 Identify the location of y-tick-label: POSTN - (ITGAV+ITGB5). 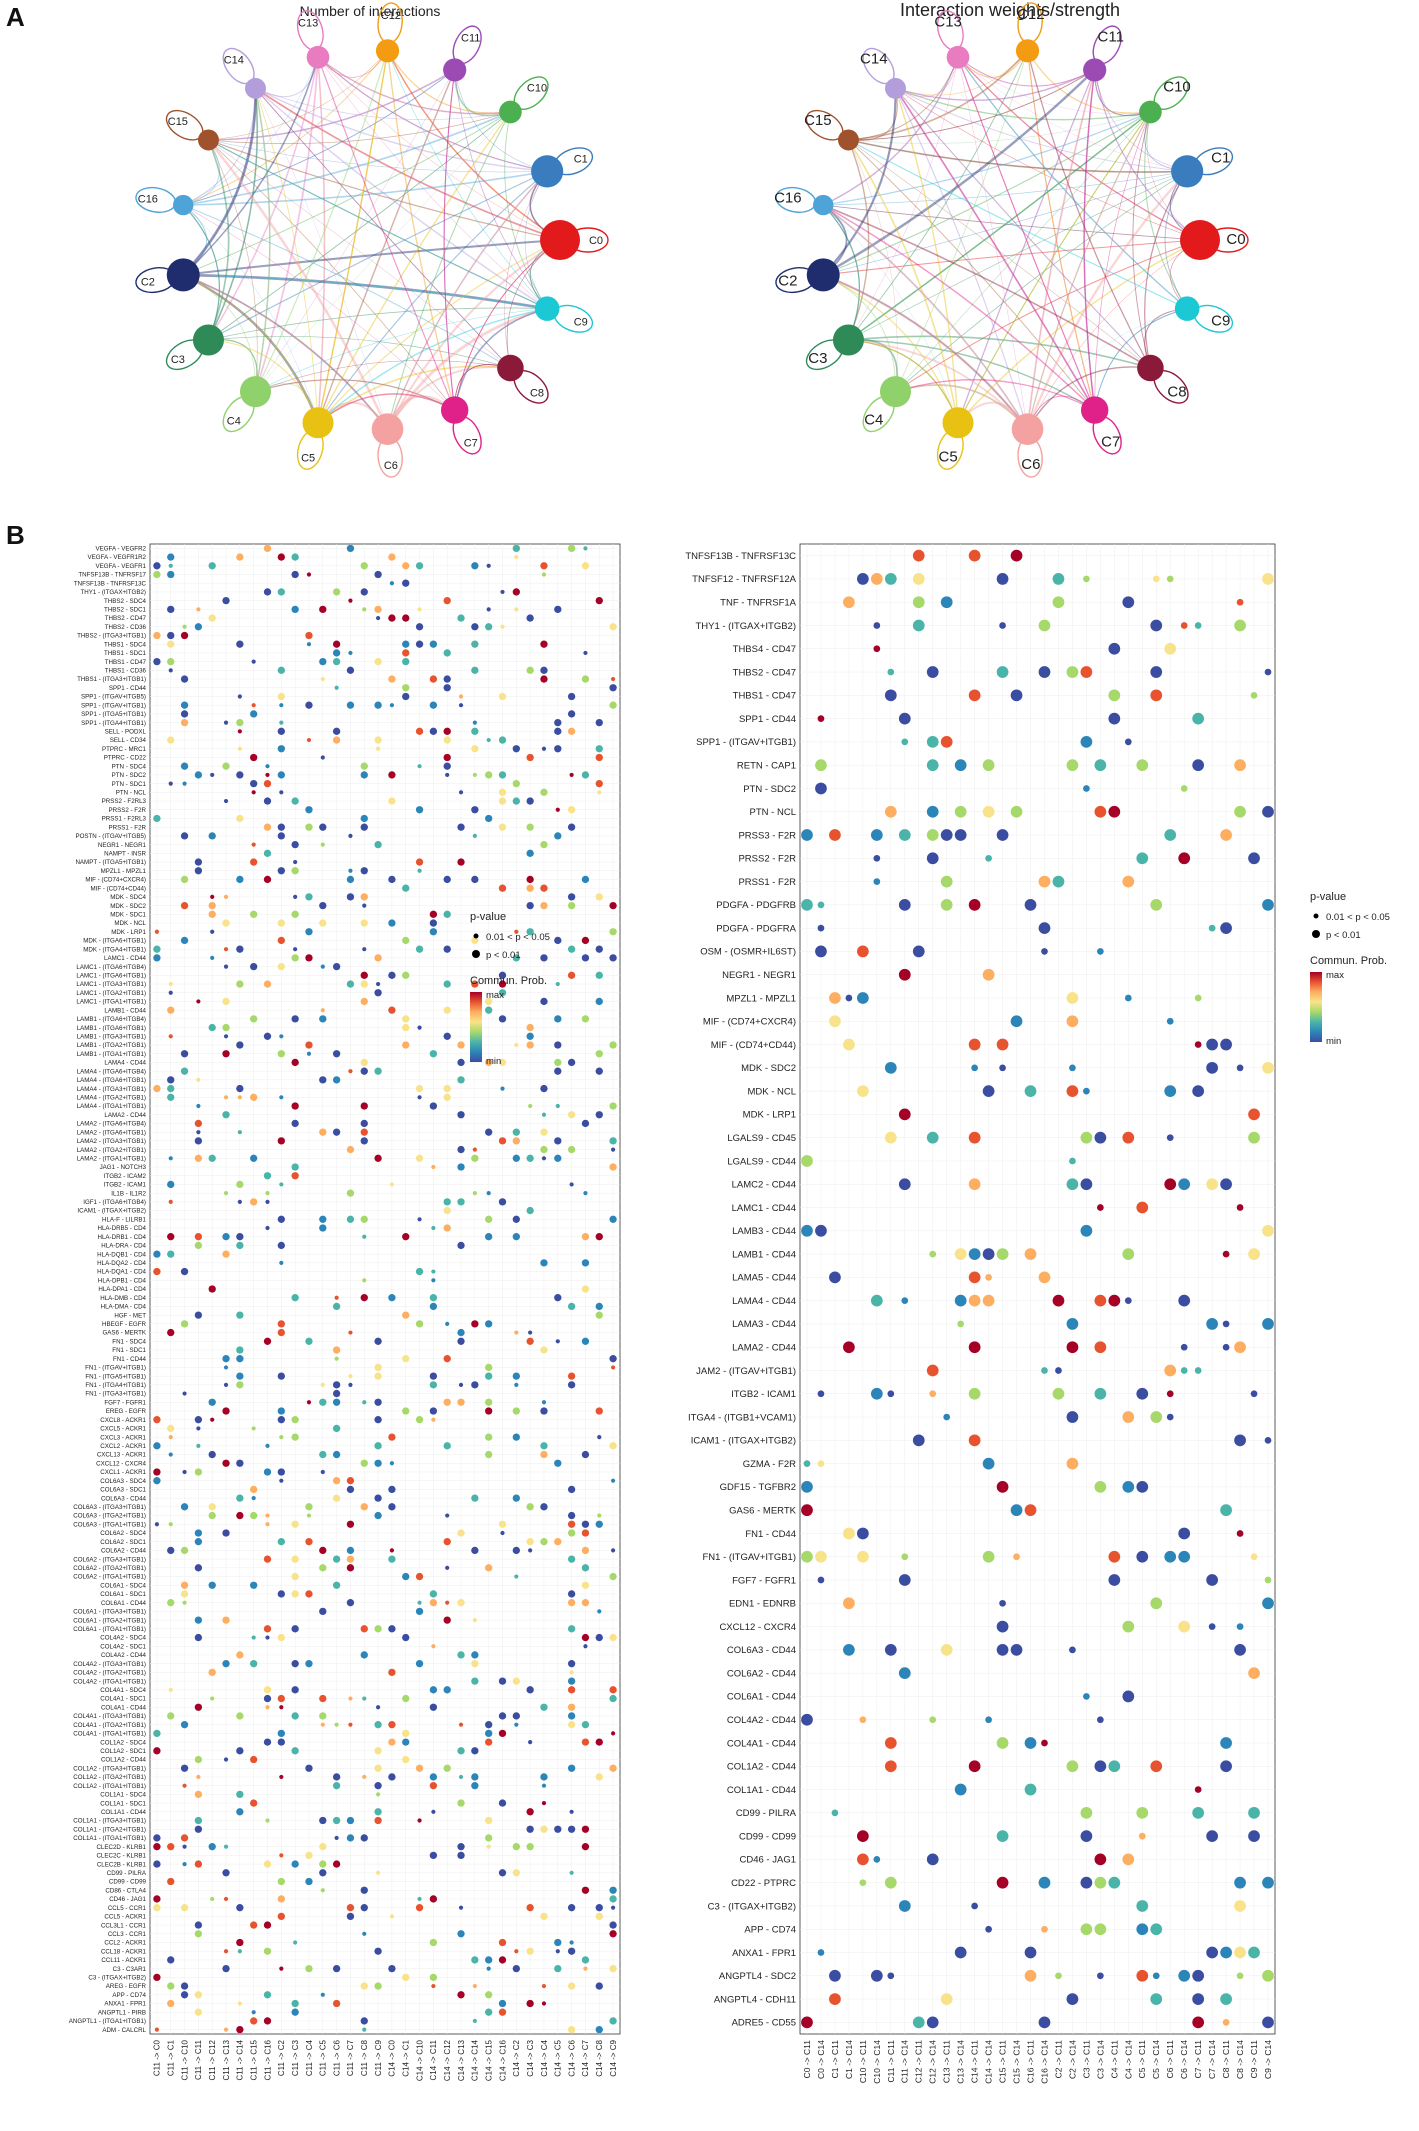
(110, 836).